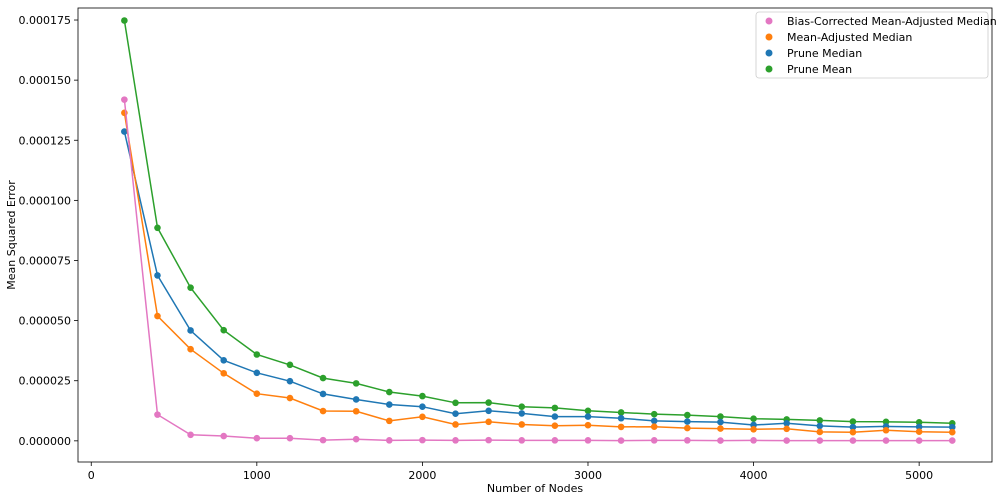 The width and height of the screenshot is (1000, 501). What do you see at coordinates (892, 21) in the screenshot?
I see `legend-label: Bias-Corrected Mean-Adjusted Median` at bounding box center [892, 21].